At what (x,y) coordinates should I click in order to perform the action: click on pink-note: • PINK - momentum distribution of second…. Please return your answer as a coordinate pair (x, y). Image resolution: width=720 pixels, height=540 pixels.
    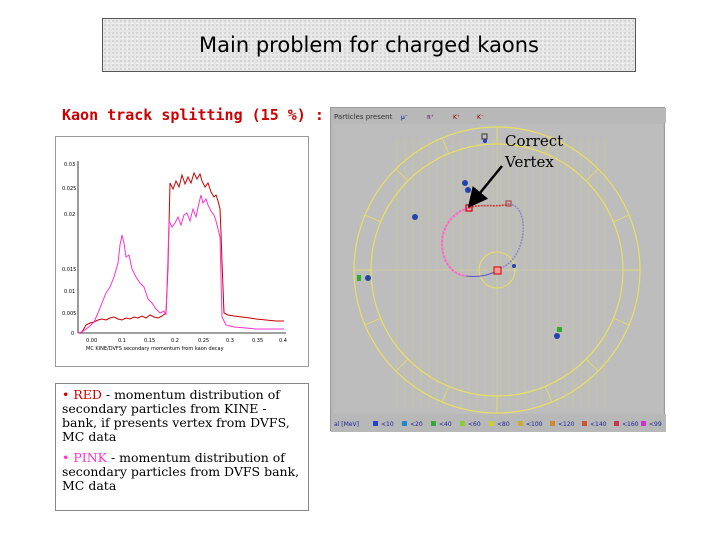
    Looking at the image, I should click on (182, 472).